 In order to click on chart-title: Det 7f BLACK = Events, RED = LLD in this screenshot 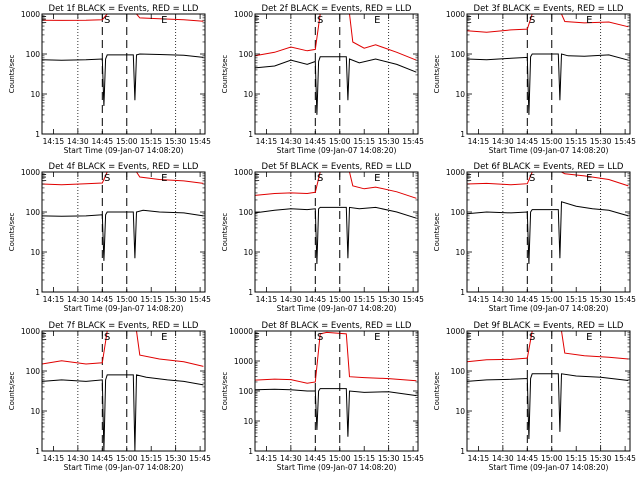, I will do `click(124, 326)`.